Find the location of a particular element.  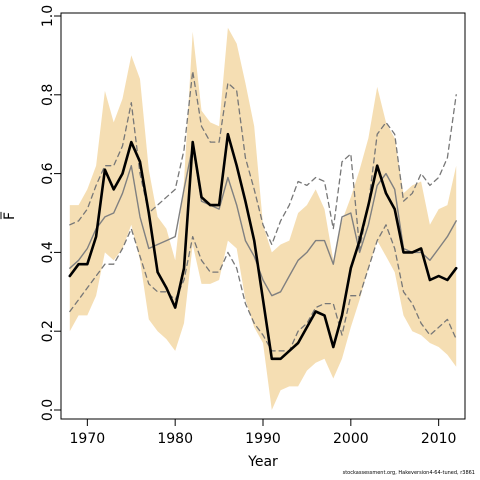

y-tick-label: 0.0 is located at coordinates (48, 410).